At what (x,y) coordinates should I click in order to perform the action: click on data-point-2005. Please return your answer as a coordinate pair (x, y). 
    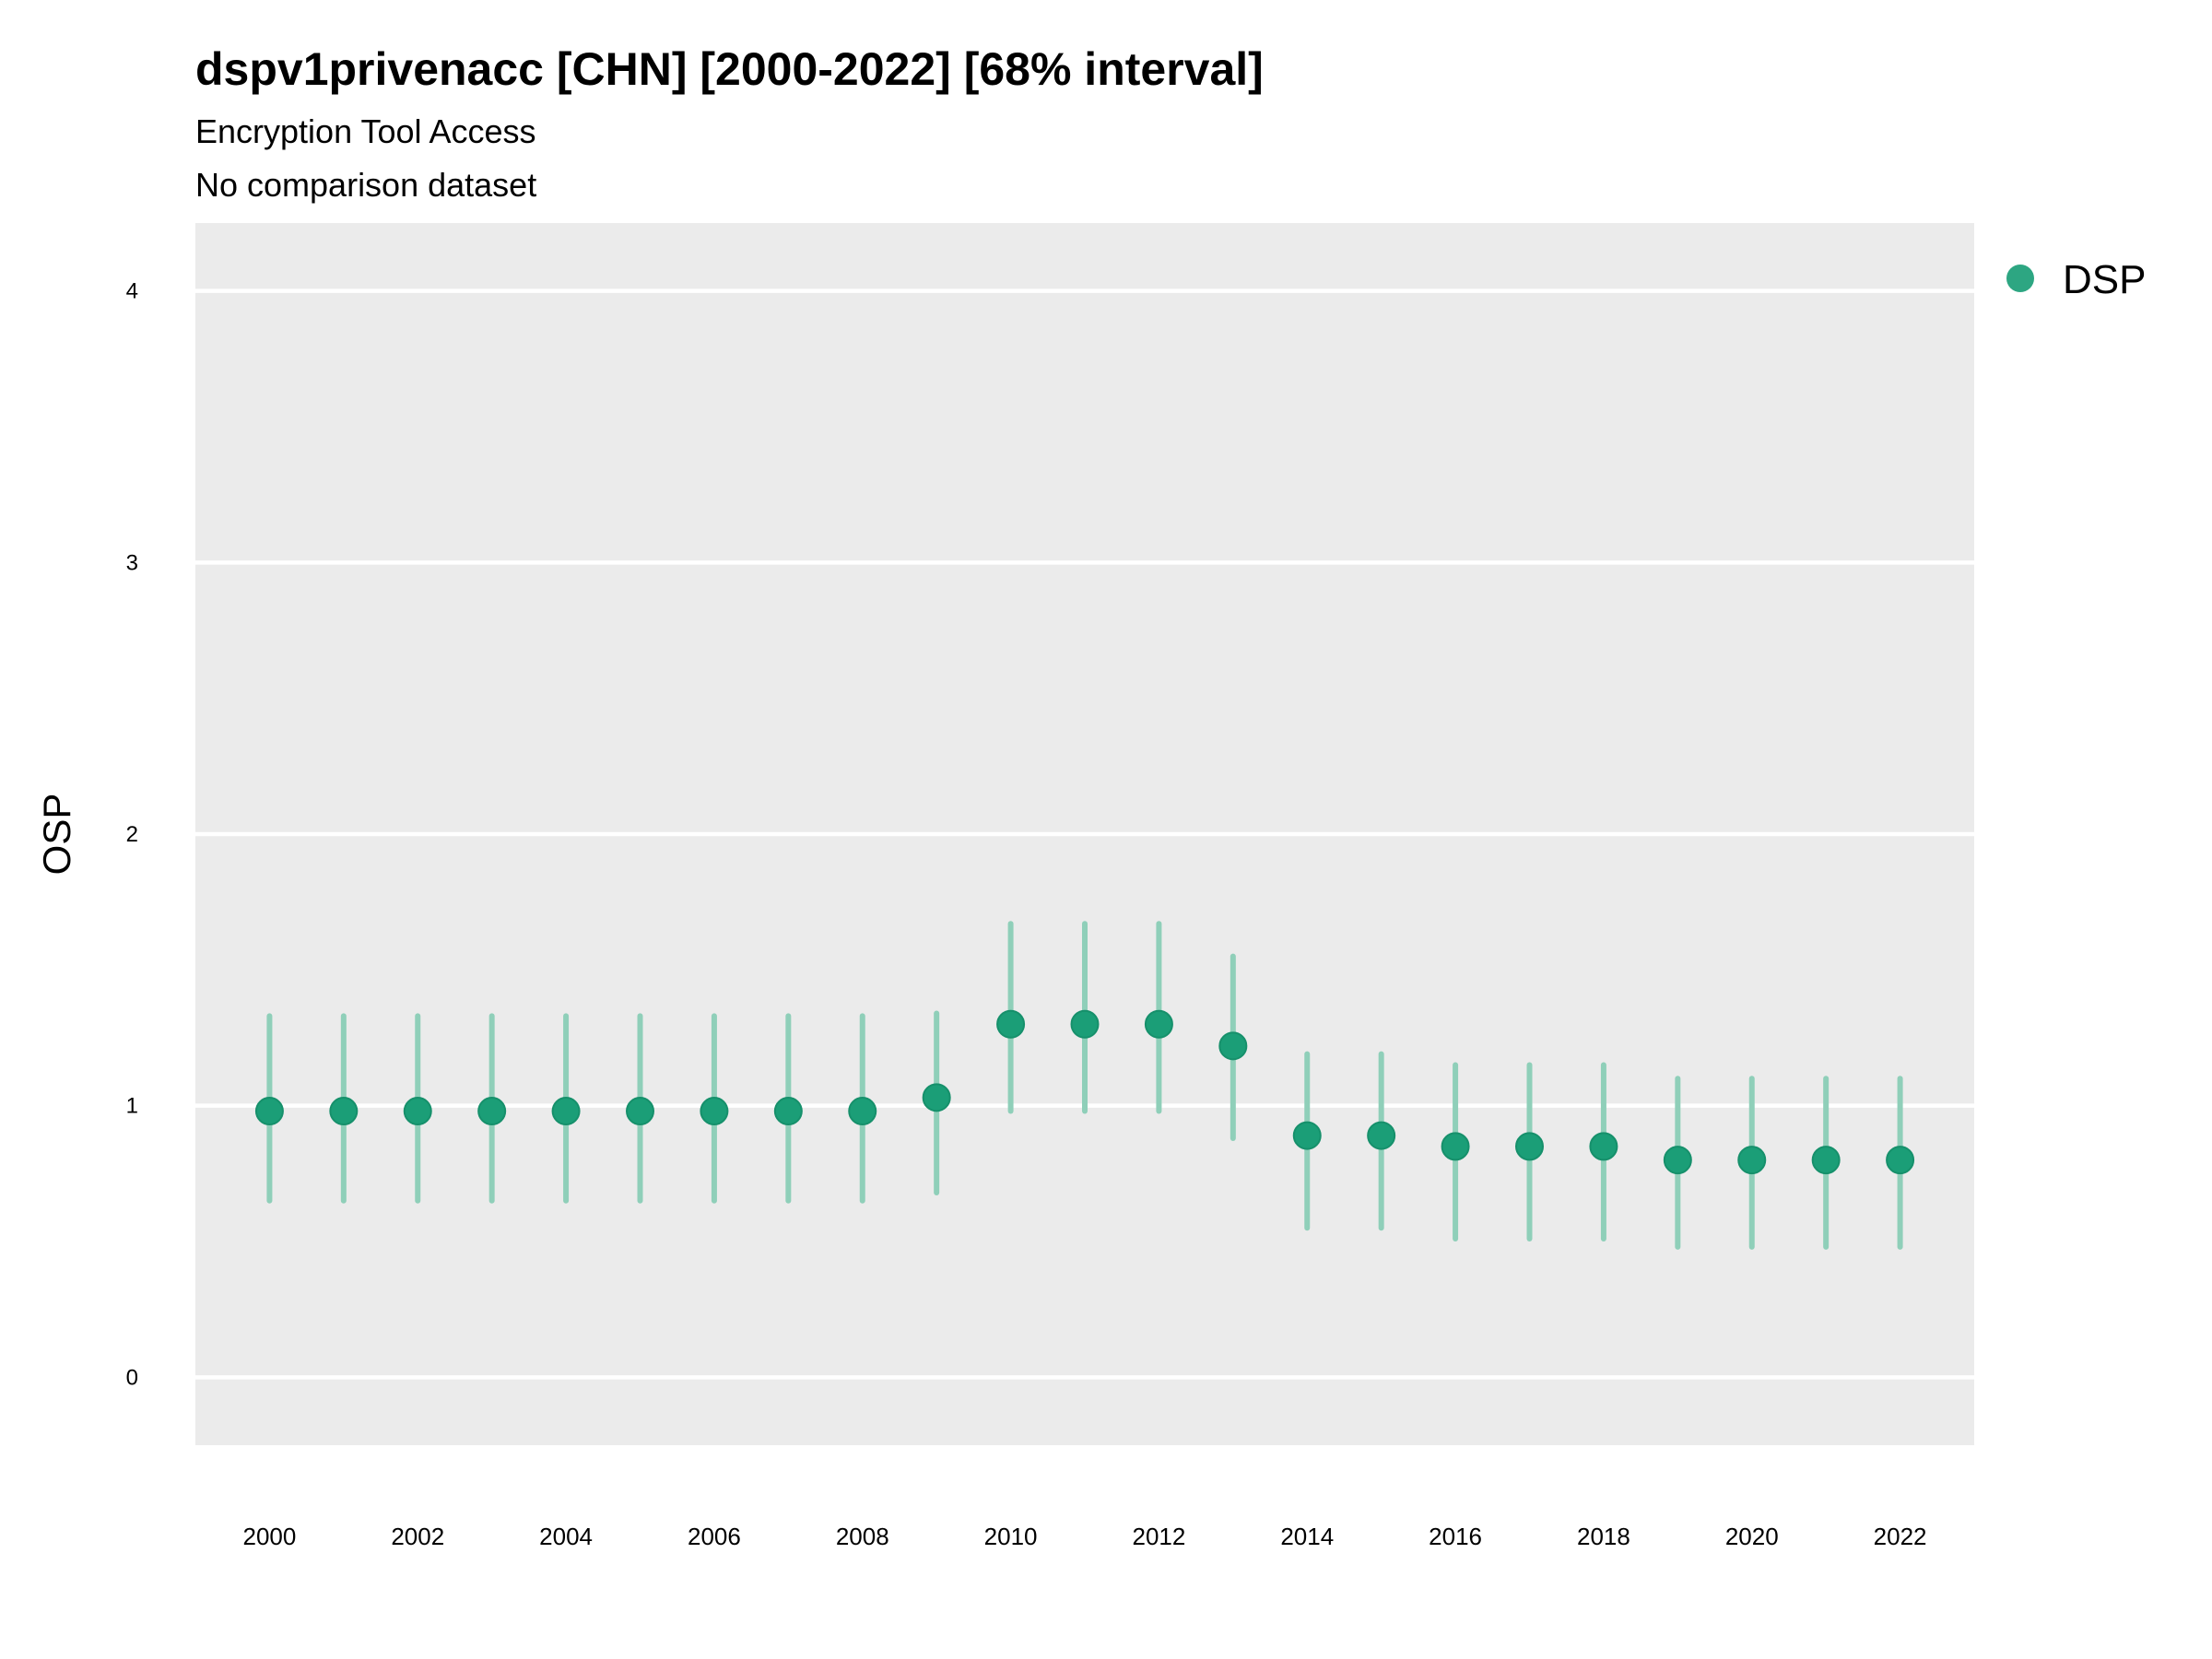
    Looking at the image, I should click on (640, 1111).